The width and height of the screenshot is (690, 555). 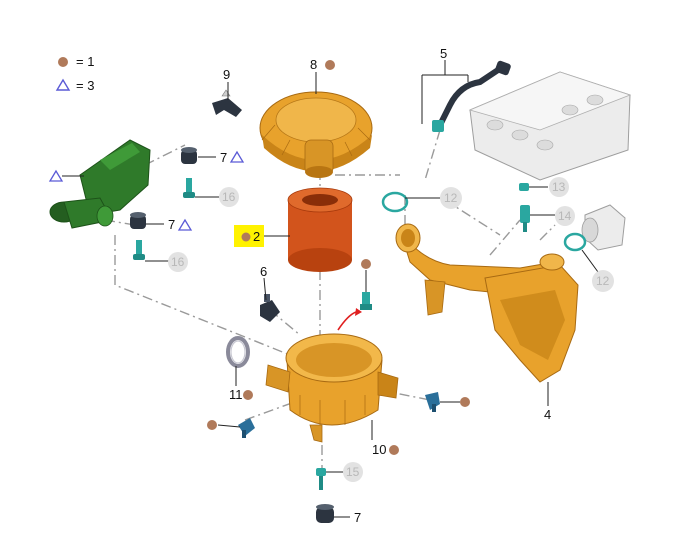 I want to click on legend-triangle-text: = 3, so click(x=85, y=85).